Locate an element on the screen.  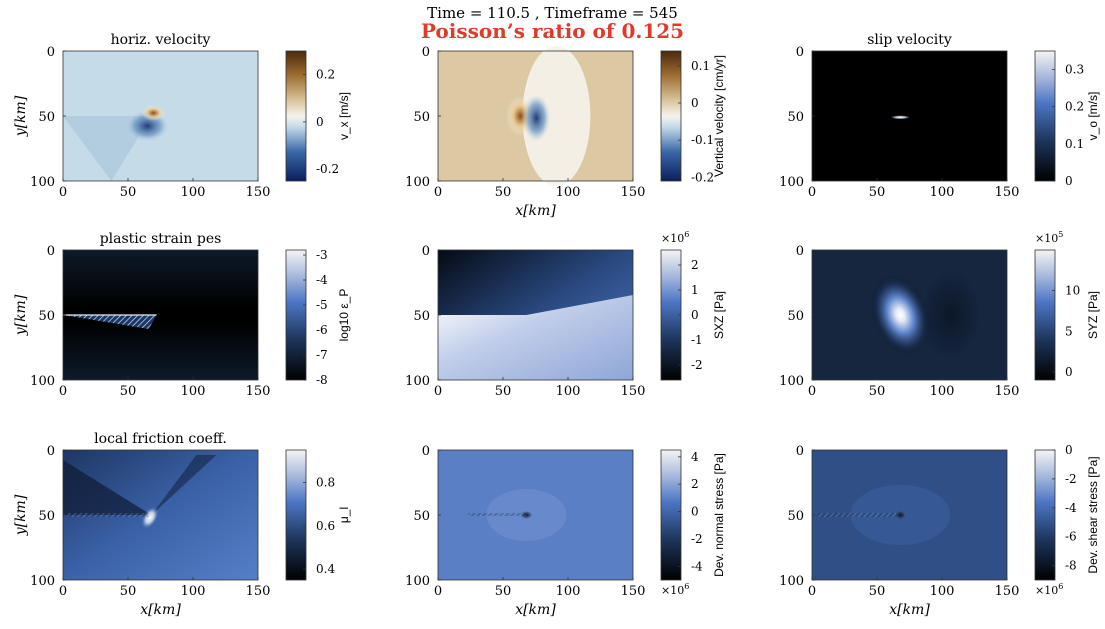
panel-title: local friction coeff. is located at coordinates (160, 439).